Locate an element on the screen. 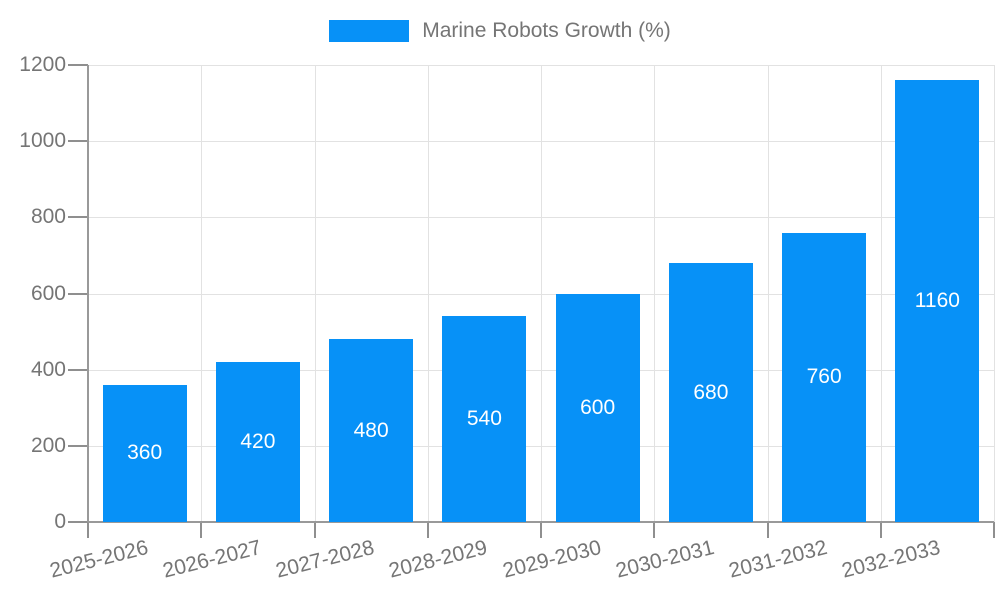 The width and height of the screenshot is (1000, 600). bar-value-label: 540 is located at coordinates (484, 419).